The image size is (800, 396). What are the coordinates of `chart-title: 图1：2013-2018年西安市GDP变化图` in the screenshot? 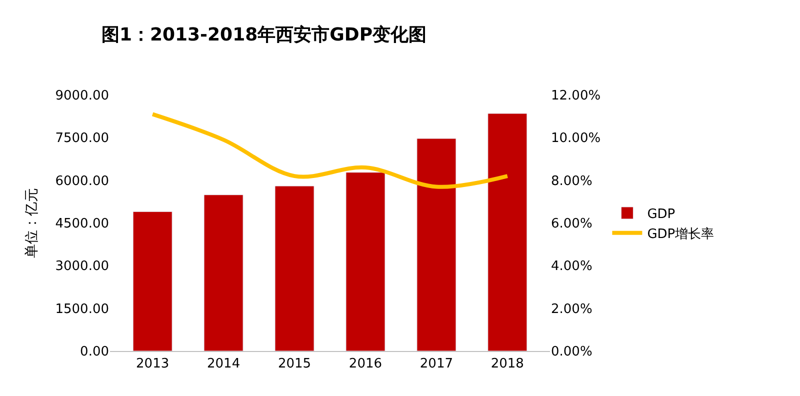 It's located at (264, 35).